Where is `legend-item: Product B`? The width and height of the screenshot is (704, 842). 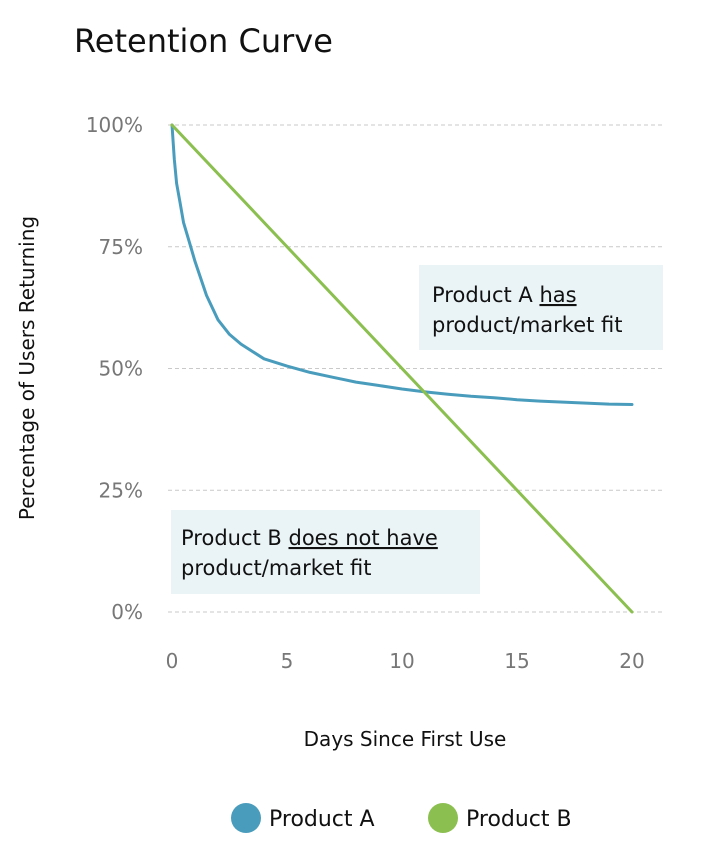
legend-item: Product B is located at coordinates (500, 818).